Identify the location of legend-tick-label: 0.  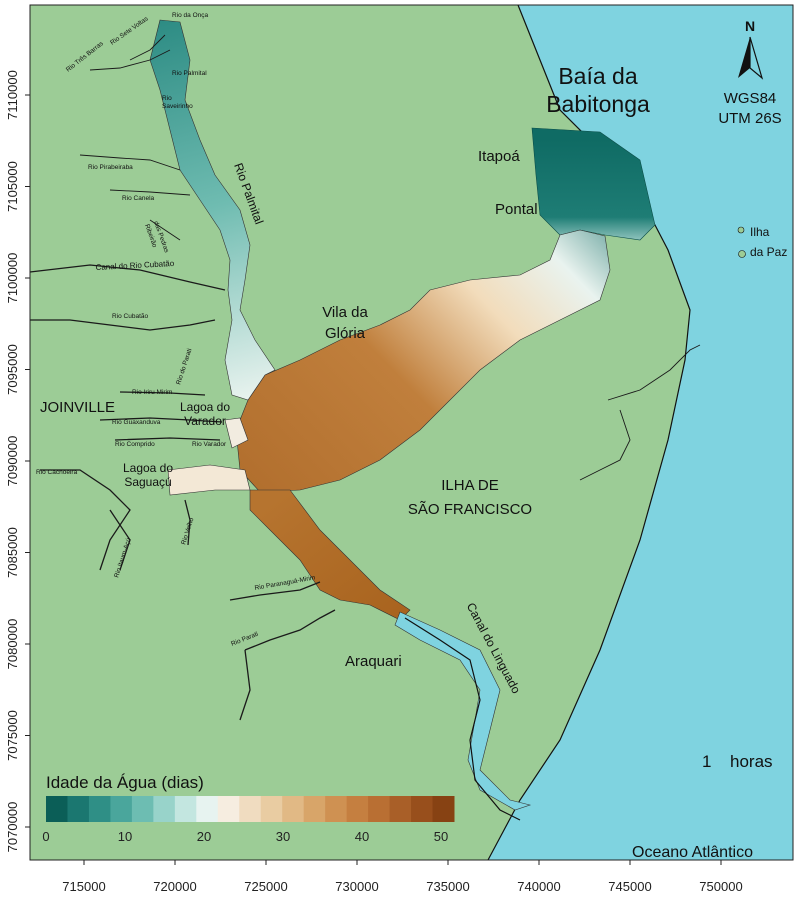
(45, 836).